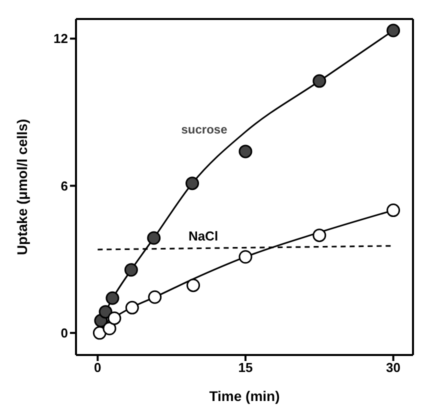 This screenshot has width=428, height=416. What do you see at coordinates (393, 368) in the screenshot?
I see `x-tick-label: 30` at bounding box center [393, 368].